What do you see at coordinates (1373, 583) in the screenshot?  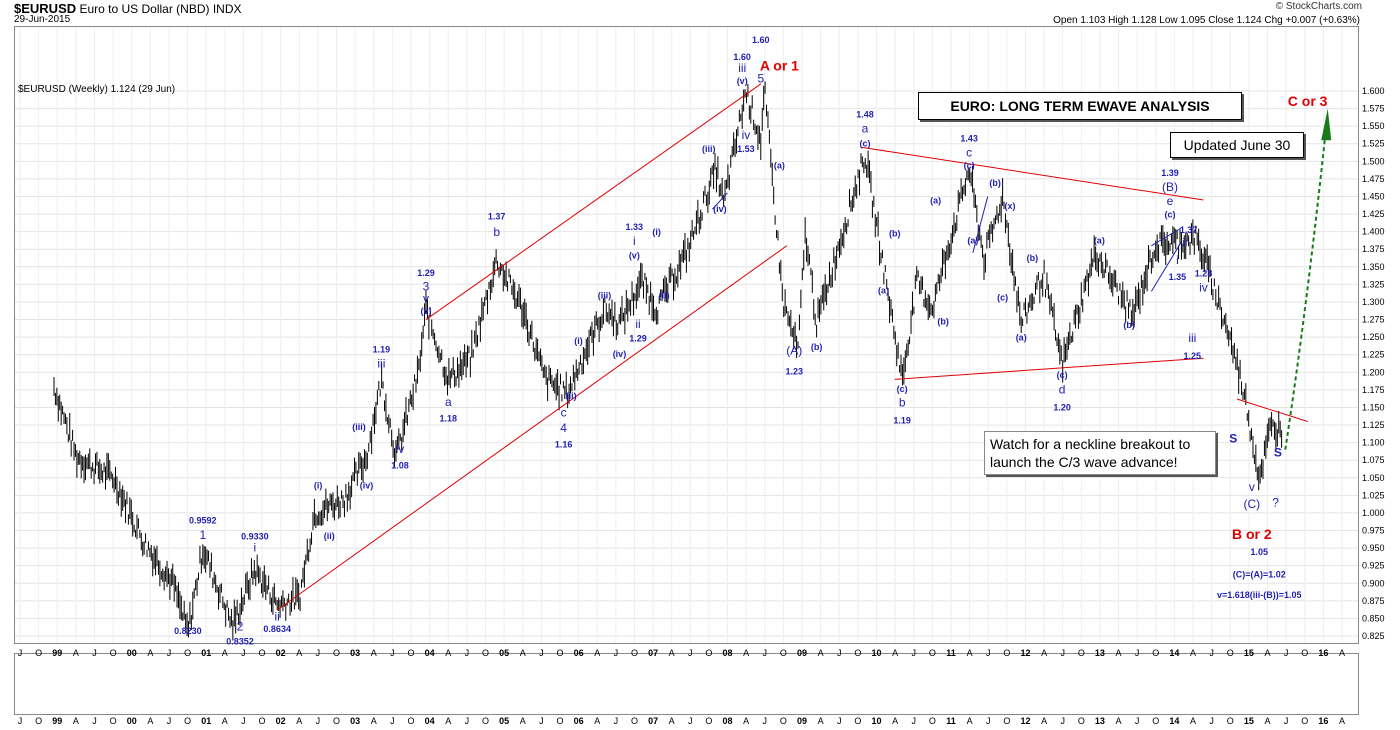 I see `y-tick-label: 0.900` at bounding box center [1373, 583].